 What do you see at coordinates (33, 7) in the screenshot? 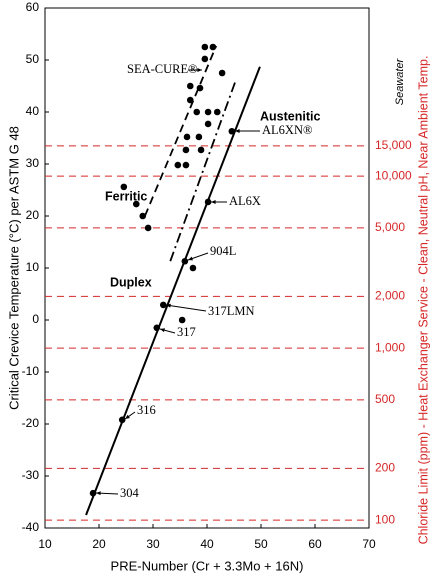
I see `y-tick-label: 60` at bounding box center [33, 7].